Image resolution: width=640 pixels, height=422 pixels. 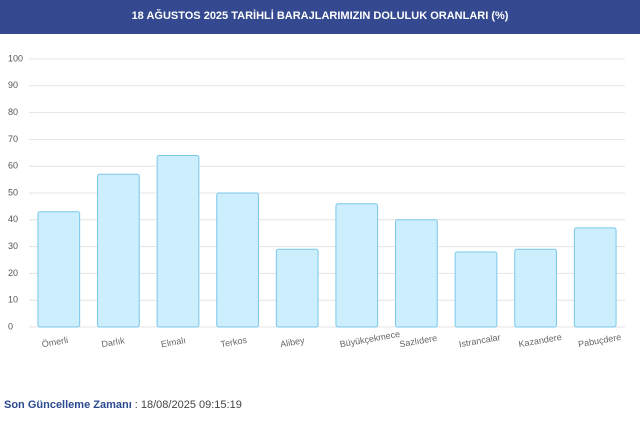 What do you see at coordinates (55, 342) in the screenshot?
I see `x-tick-label: Ömerli` at bounding box center [55, 342].